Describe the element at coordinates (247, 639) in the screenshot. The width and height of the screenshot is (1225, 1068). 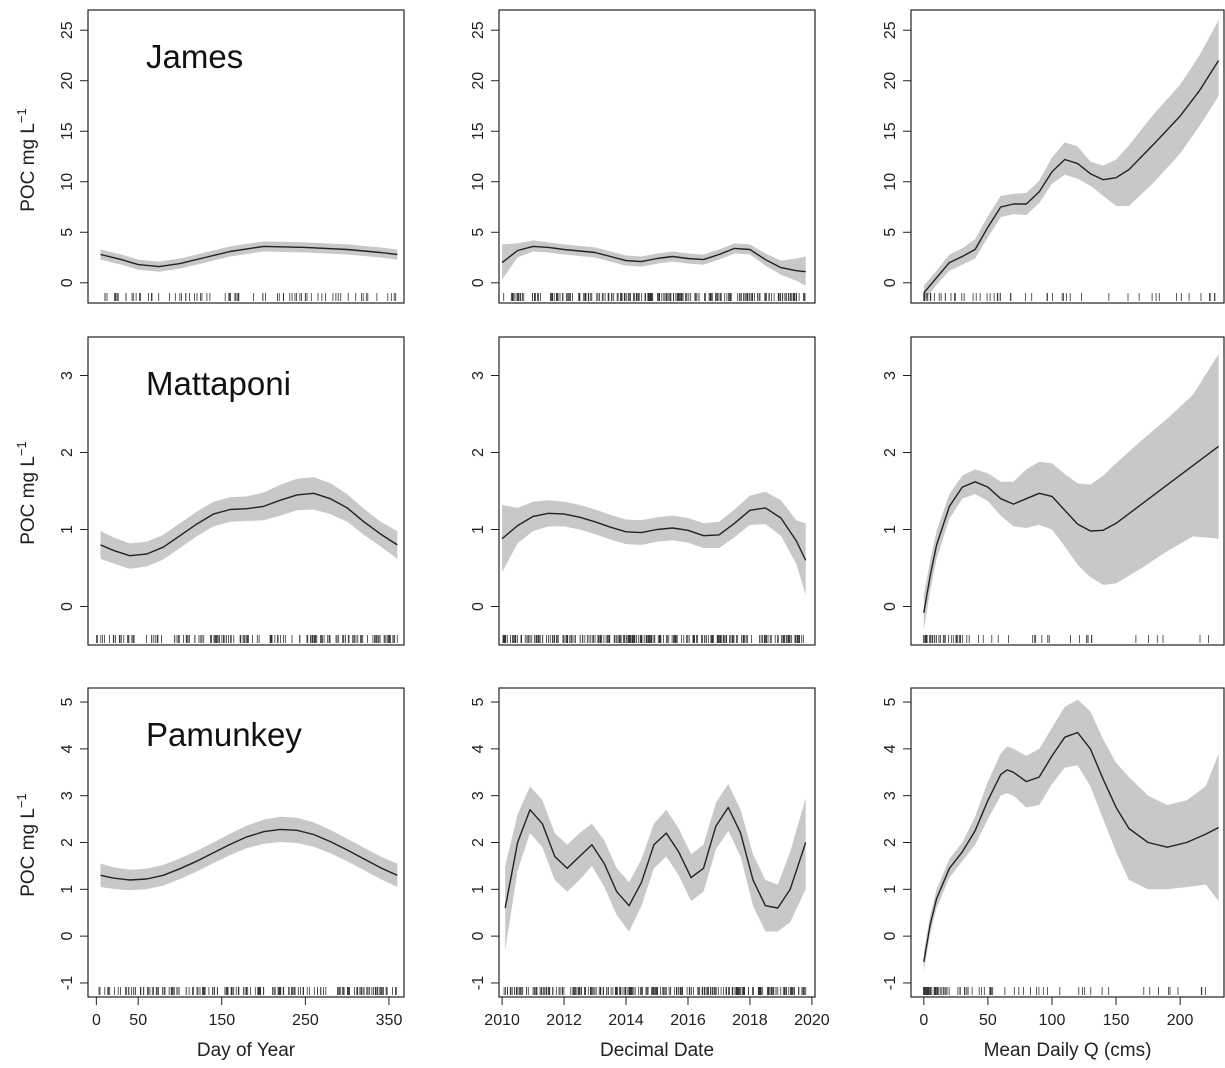
I see `rug-mattaponi-doy` at that location.